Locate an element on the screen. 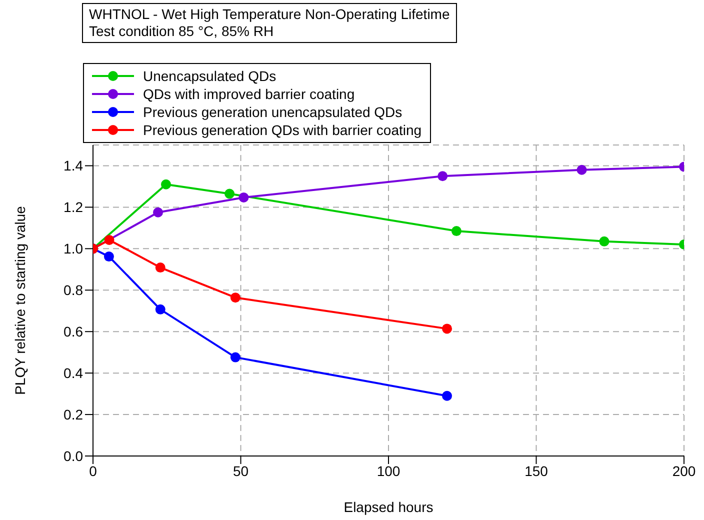  y-tick-label: 0.2 is located at coordinates (74, 414).